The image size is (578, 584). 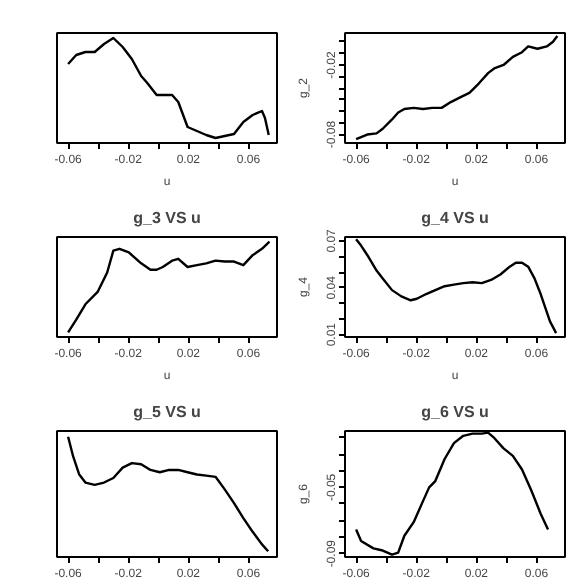 I want to click on chart-title: g_4 VS u, so click(x=455, y=218).